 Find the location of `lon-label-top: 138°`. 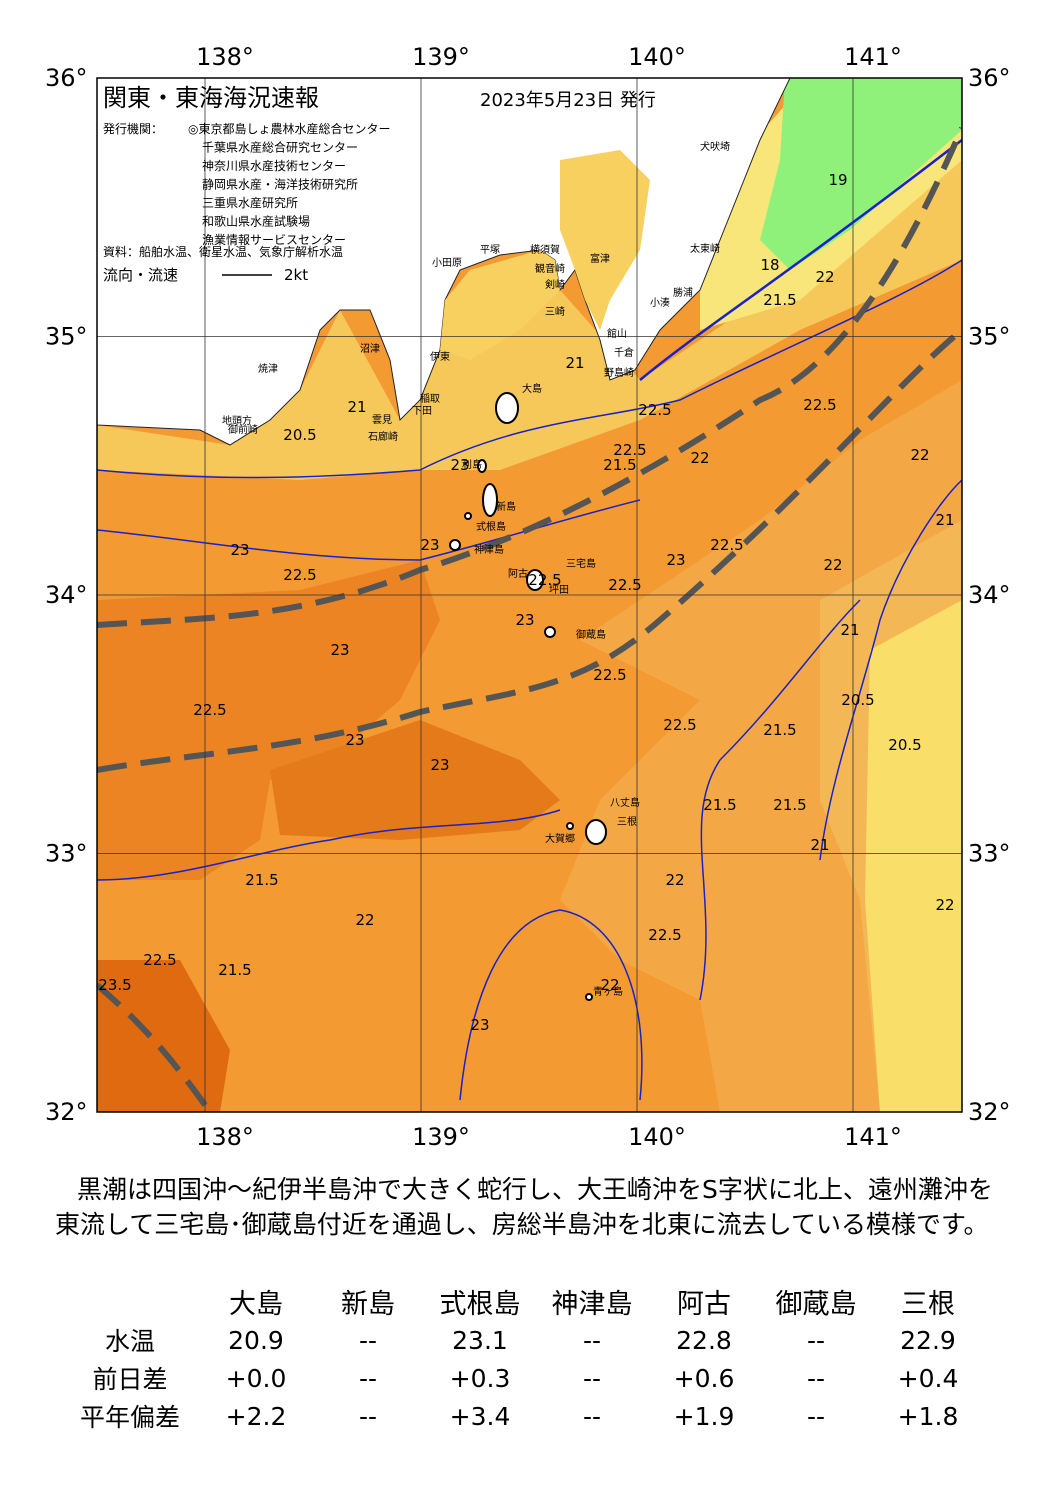

lon-label-top: 138° is located at coordinates (225, 57).